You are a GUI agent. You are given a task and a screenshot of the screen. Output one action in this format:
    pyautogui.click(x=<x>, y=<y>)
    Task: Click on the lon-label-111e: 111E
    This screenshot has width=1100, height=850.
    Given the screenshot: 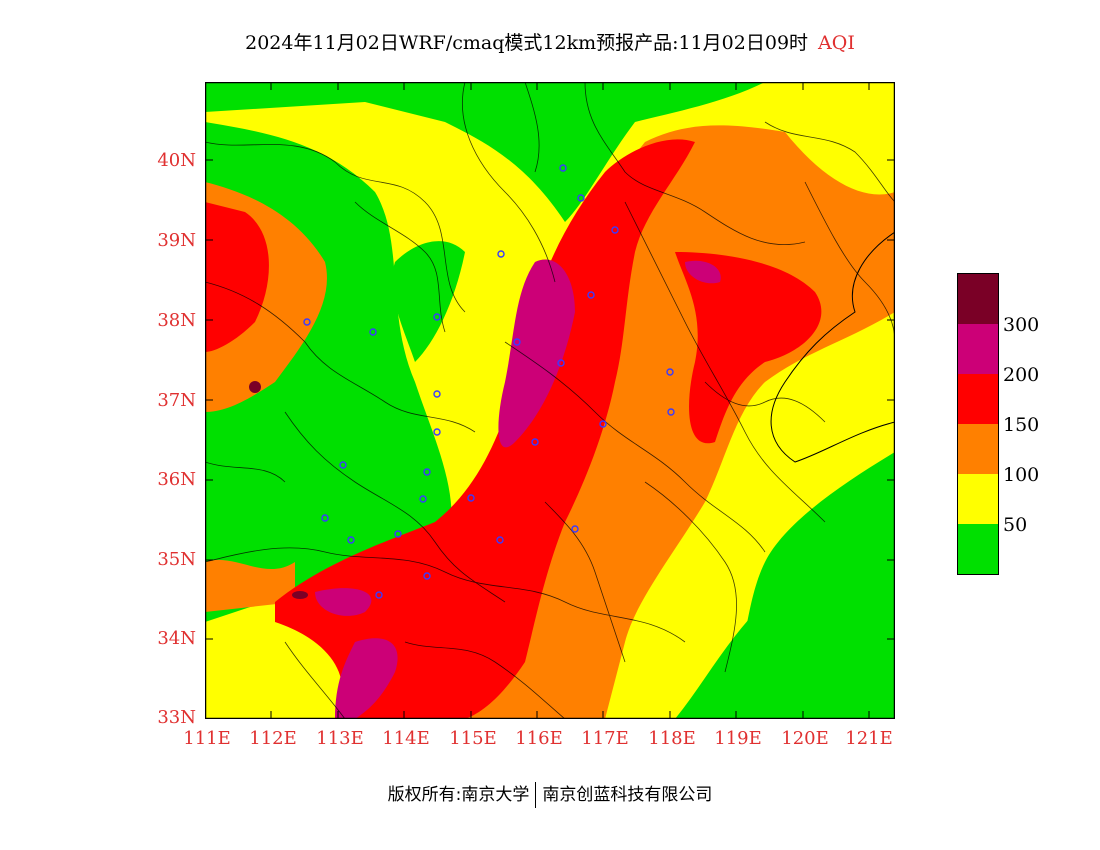 What is the action you would take?
    pyautogui.click(x=207, y=738)
    